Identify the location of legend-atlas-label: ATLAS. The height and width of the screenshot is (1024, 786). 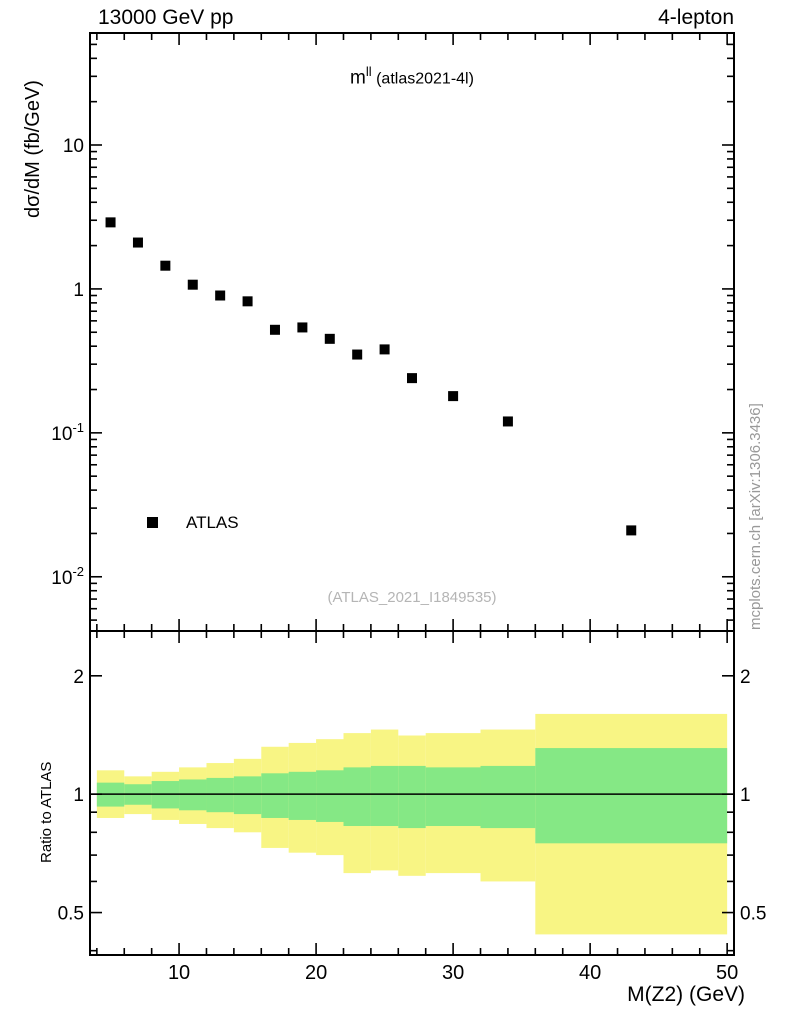
(212, 522).